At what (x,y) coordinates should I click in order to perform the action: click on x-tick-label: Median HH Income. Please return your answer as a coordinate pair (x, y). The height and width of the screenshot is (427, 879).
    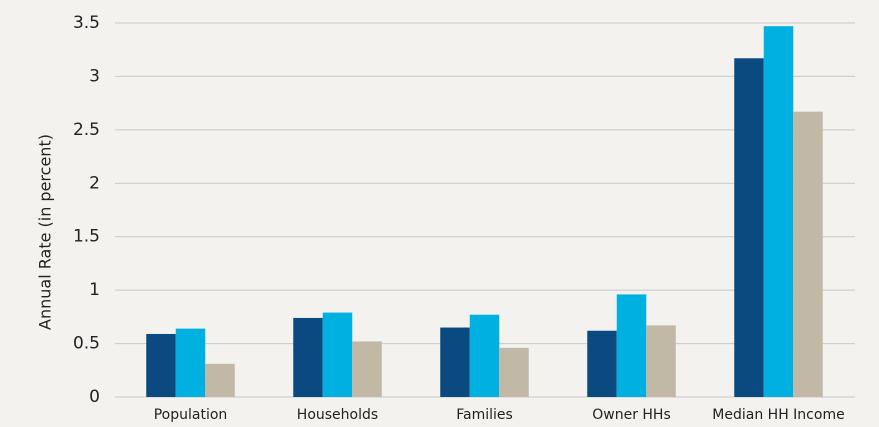
    Looking at the image, I should click on (778, 415).